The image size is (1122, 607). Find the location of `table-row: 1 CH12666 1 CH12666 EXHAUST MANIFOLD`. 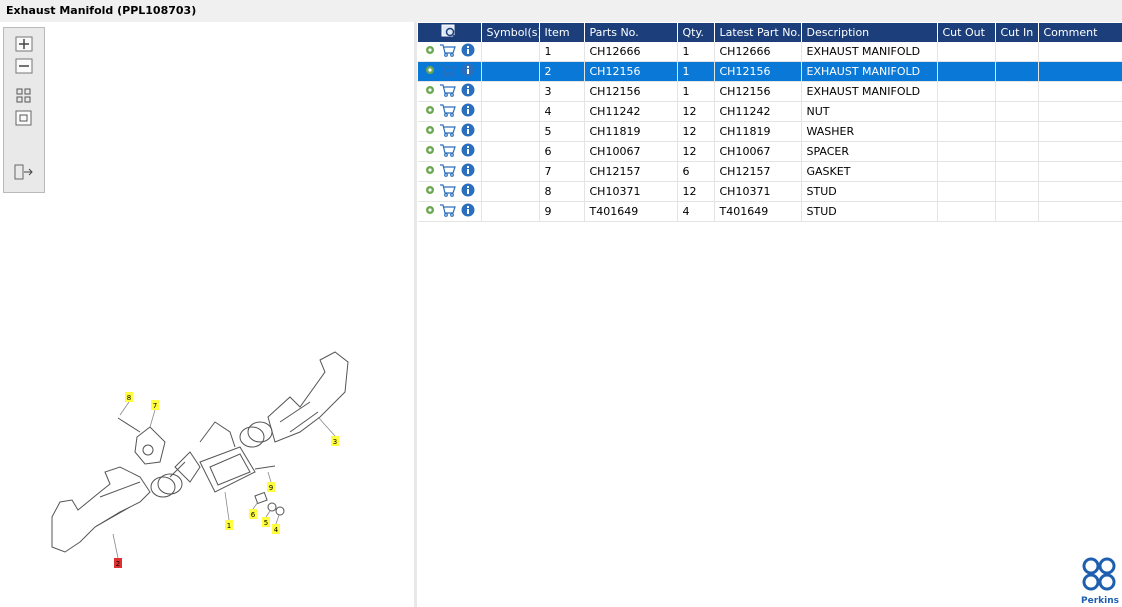

table-row: 1 CH12666 1 CH12666 EXHAUST MANIFOLD is located at coordinates (770, 52).